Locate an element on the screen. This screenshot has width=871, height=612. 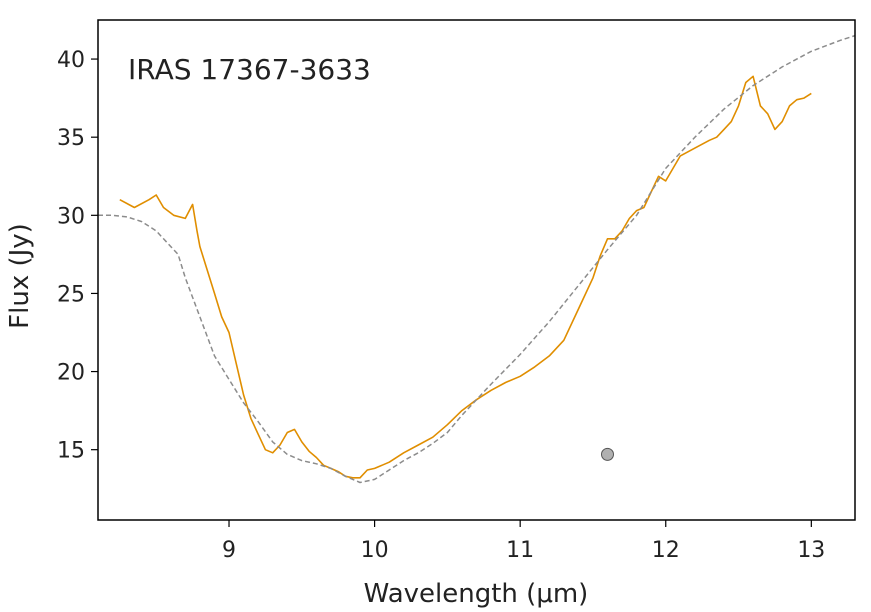
y-tick-label: 20 is located at coordinates (71, 373).